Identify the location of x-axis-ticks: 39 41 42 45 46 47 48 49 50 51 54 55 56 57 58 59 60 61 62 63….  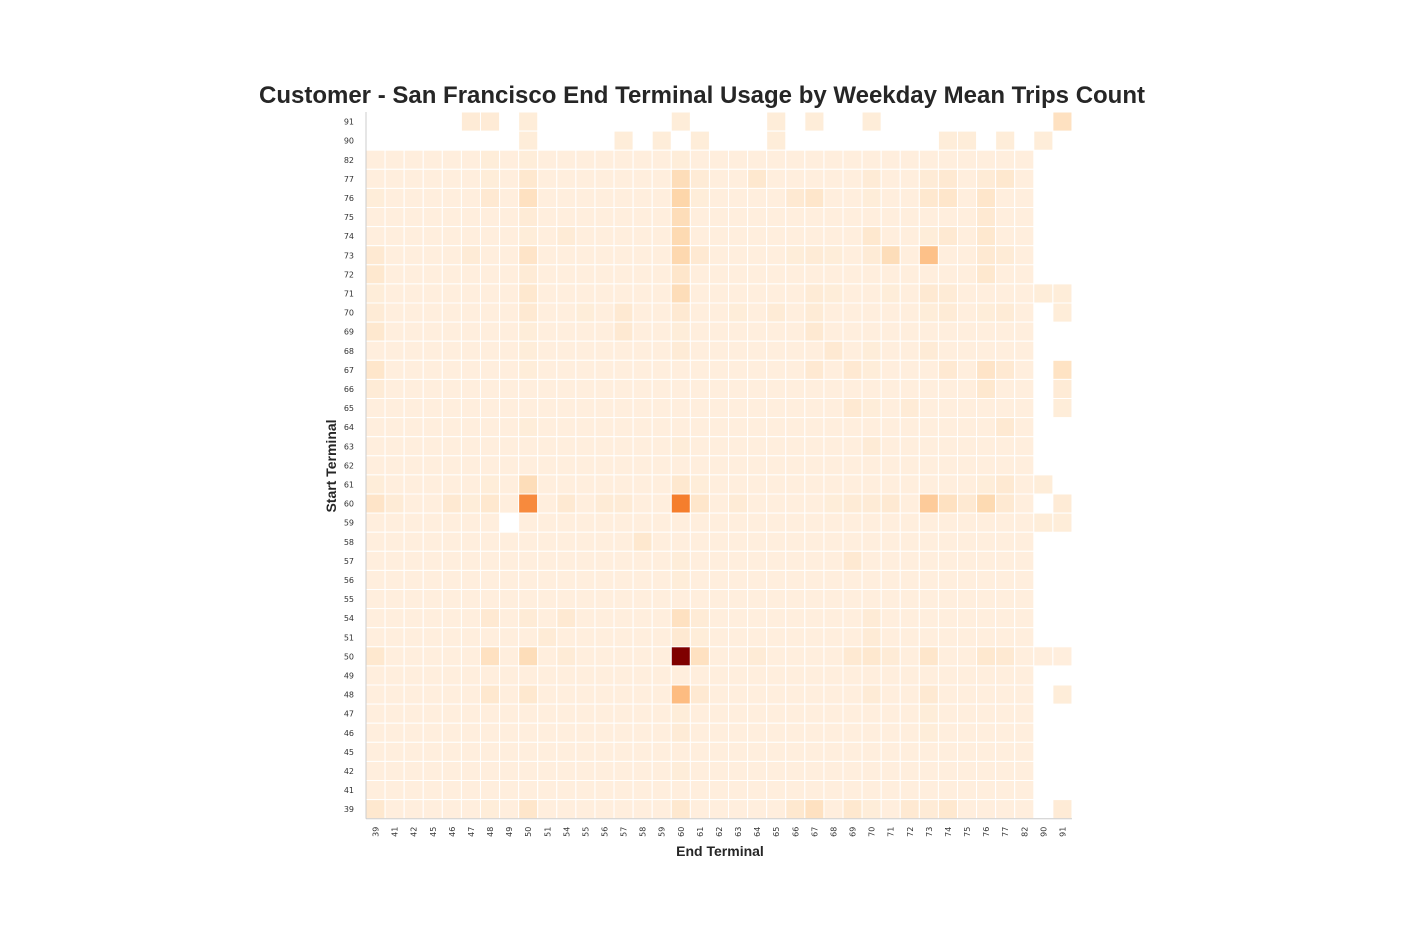
(720, 832).